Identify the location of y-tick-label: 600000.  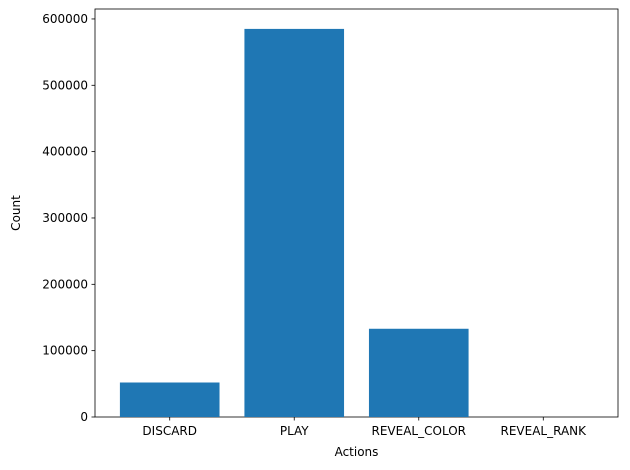
(65, 19).